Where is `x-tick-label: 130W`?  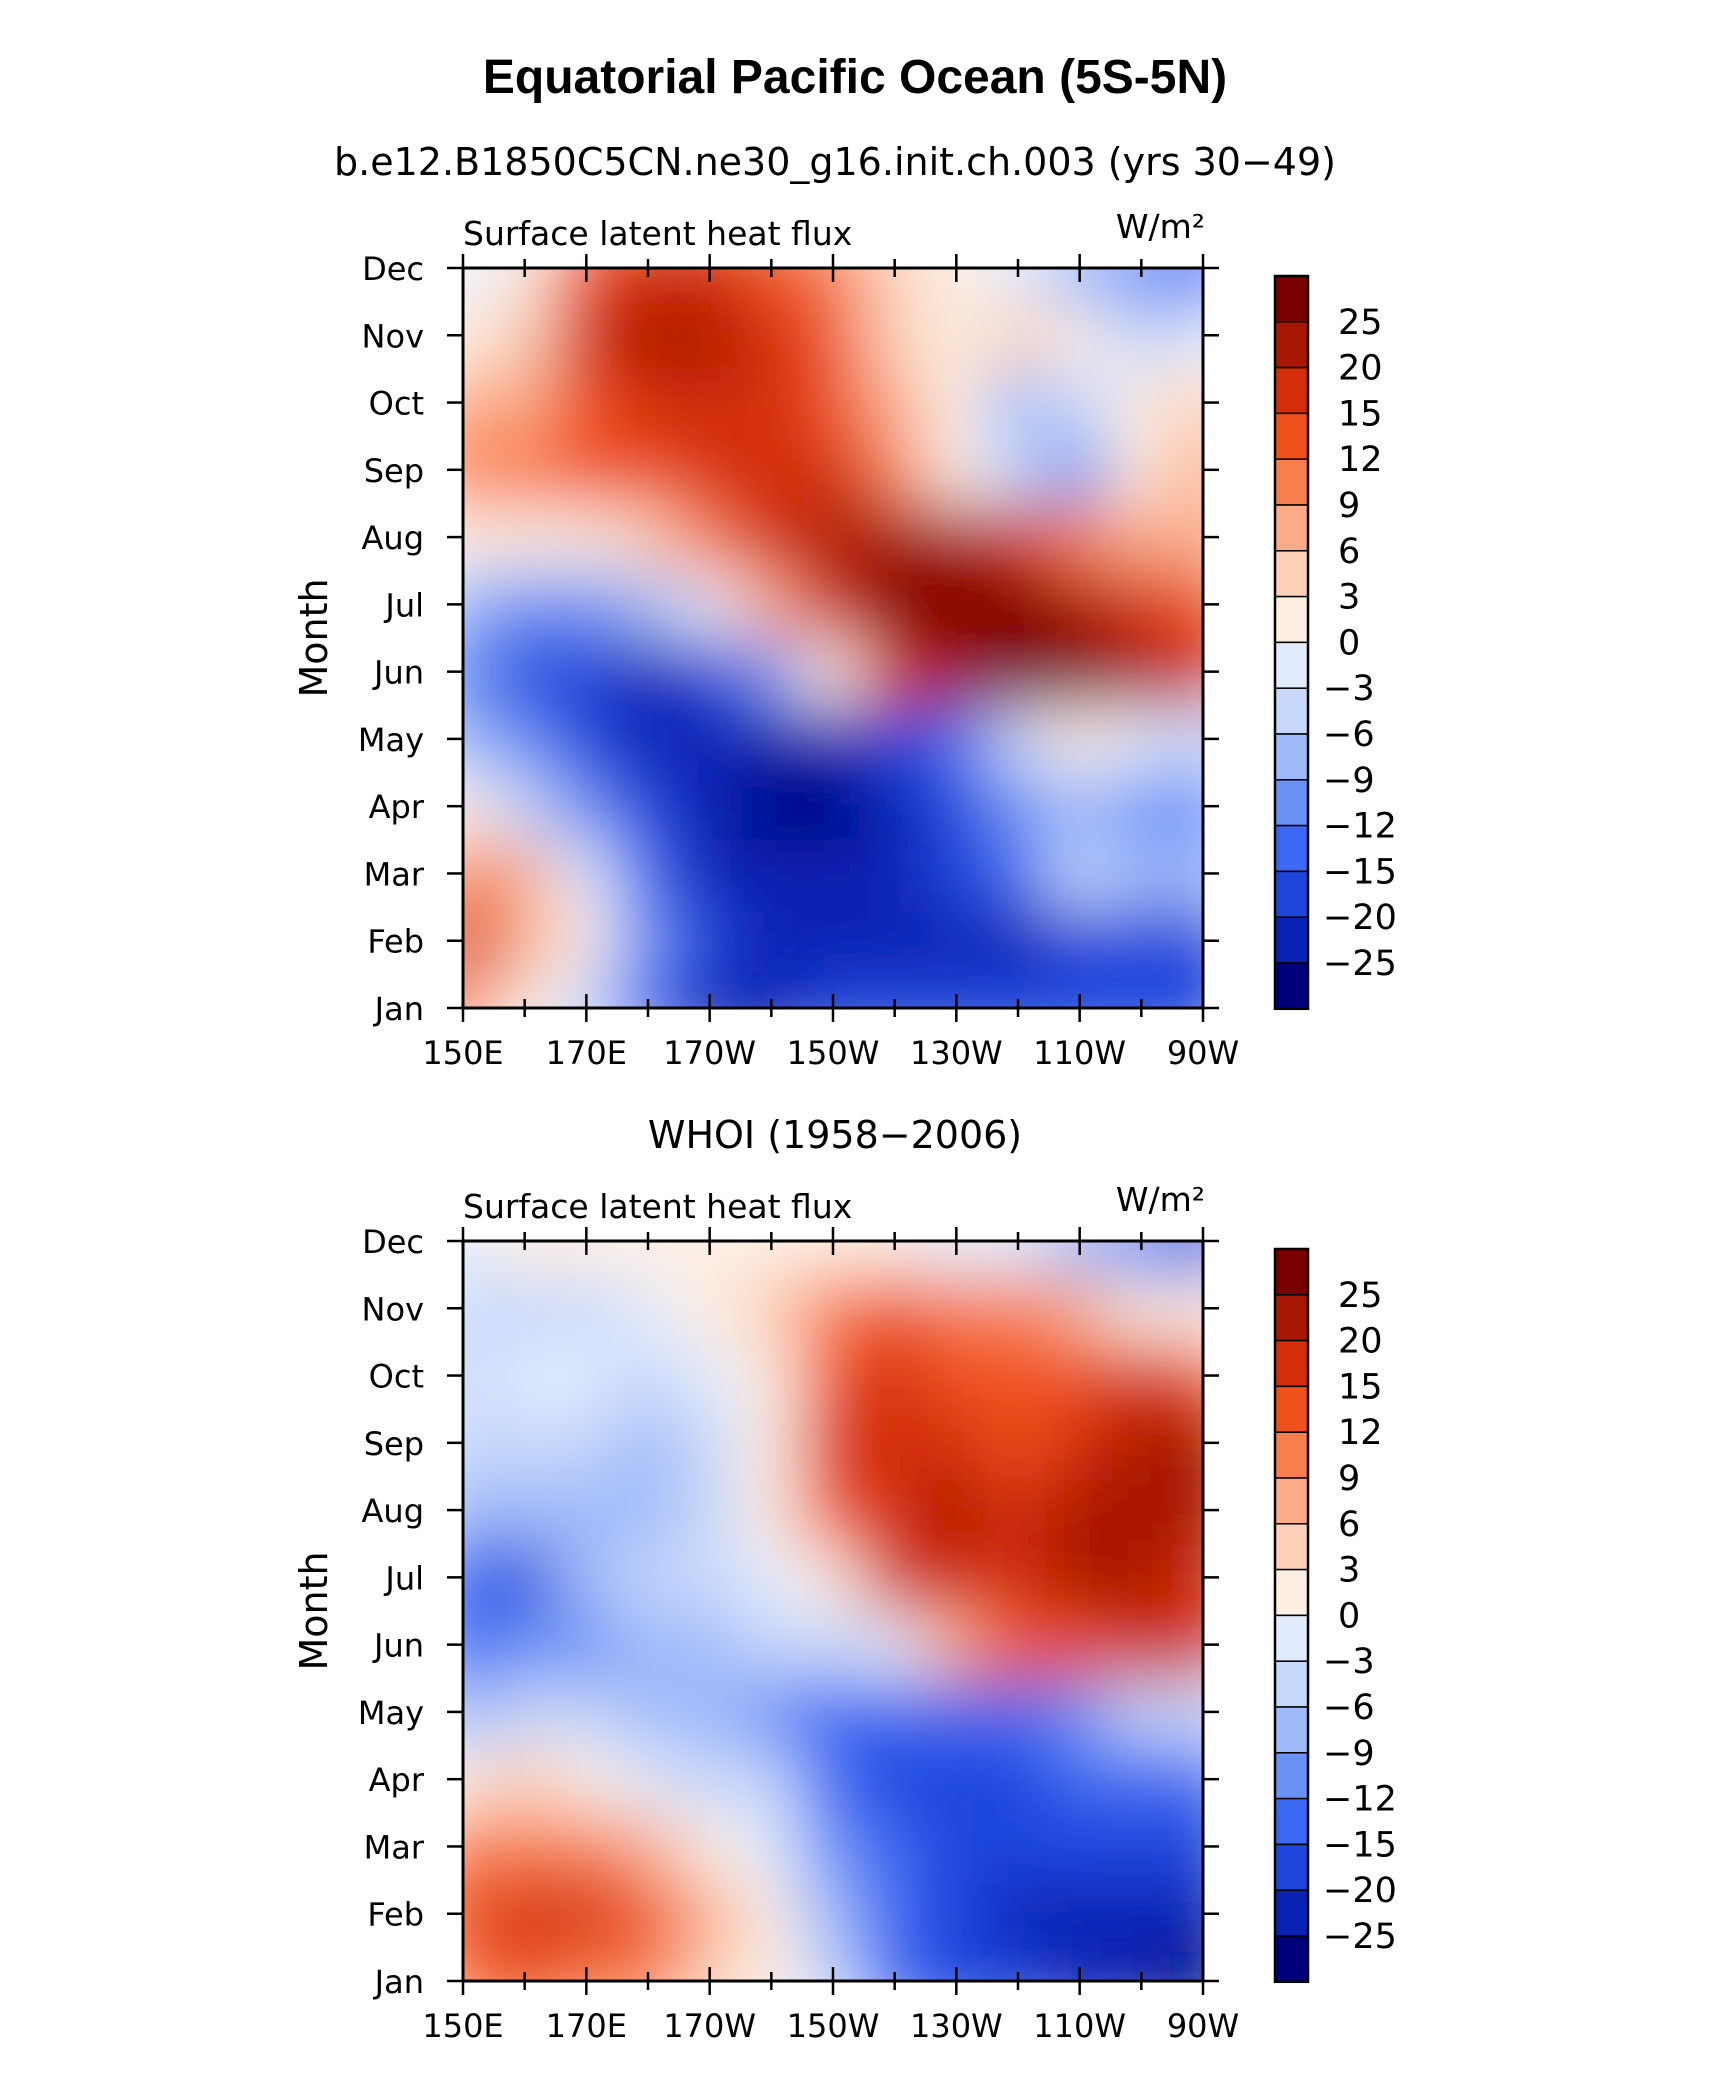 x-tick-label: 130W is located at coordinates (956, 2026).